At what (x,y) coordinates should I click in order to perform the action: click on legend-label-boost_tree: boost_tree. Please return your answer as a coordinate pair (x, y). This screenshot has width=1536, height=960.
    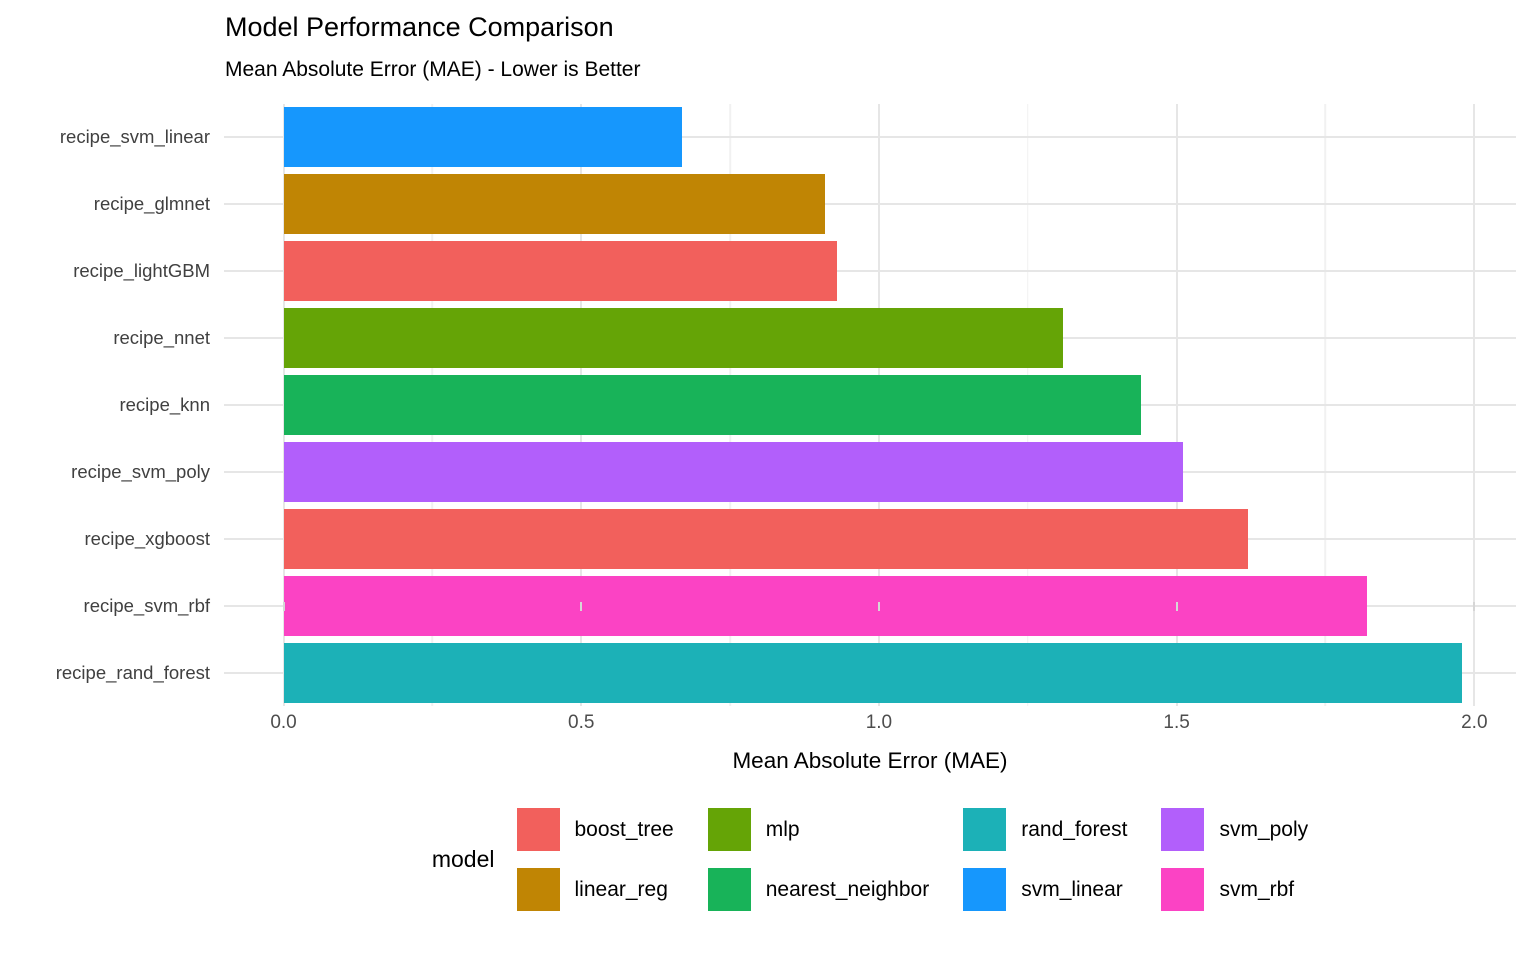
    Looking at the image, I should click on (624, 829).